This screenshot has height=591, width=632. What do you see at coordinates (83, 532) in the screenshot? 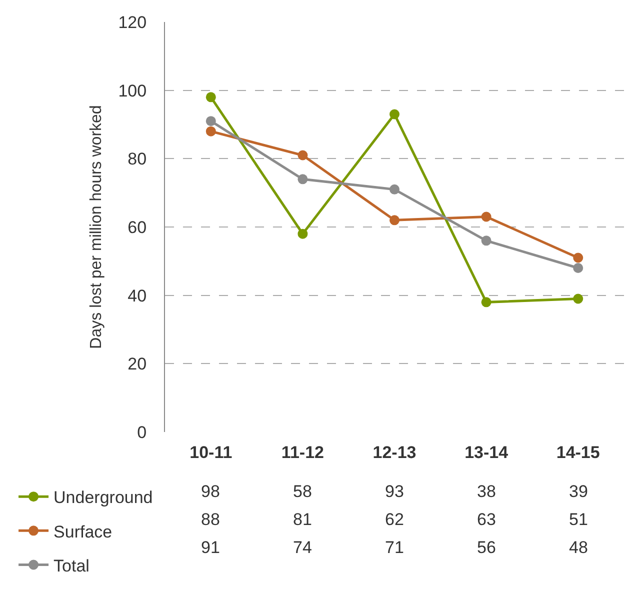
I see `legend-label: Surface` at bounding box center [83, 532].